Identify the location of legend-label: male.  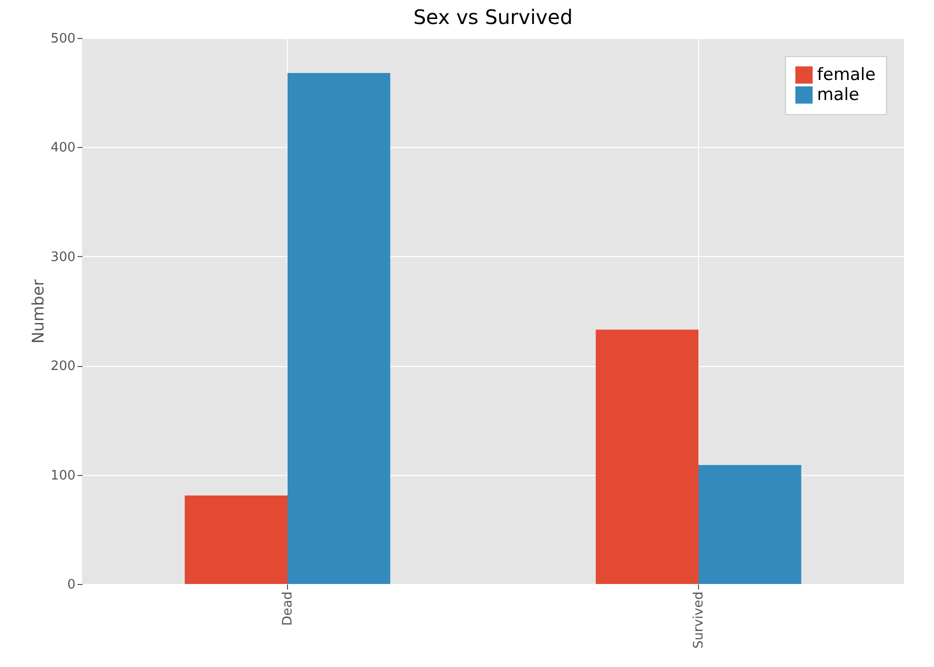
(838, 95).